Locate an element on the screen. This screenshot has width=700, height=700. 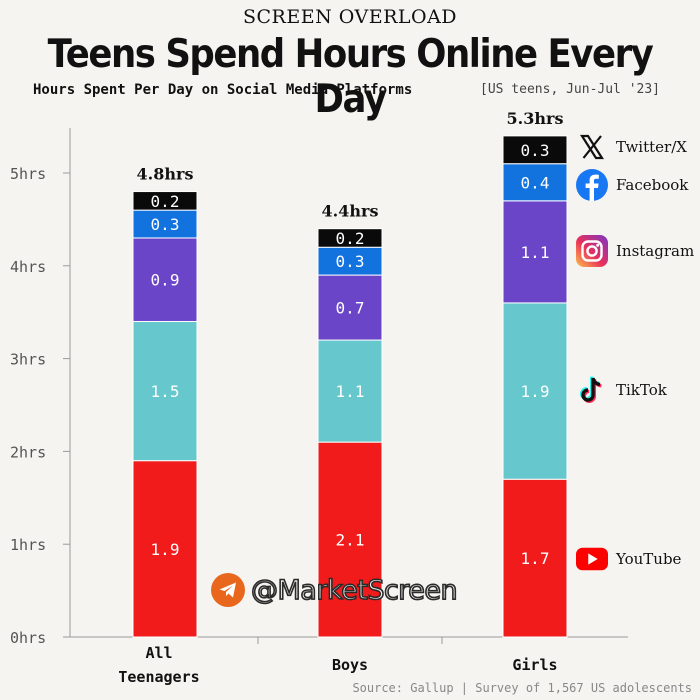
youtube-icon is located at coordinates (592, 559).